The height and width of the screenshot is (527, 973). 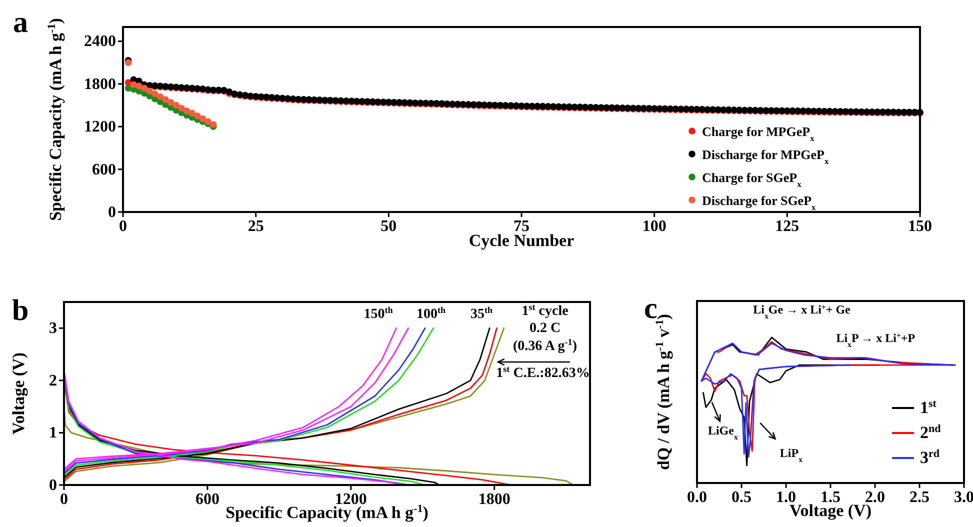 What do you see at coordinates (920, 497) in the screenshot?
I see `x-tick-label: 2.5` at bounding box center [920, 497].